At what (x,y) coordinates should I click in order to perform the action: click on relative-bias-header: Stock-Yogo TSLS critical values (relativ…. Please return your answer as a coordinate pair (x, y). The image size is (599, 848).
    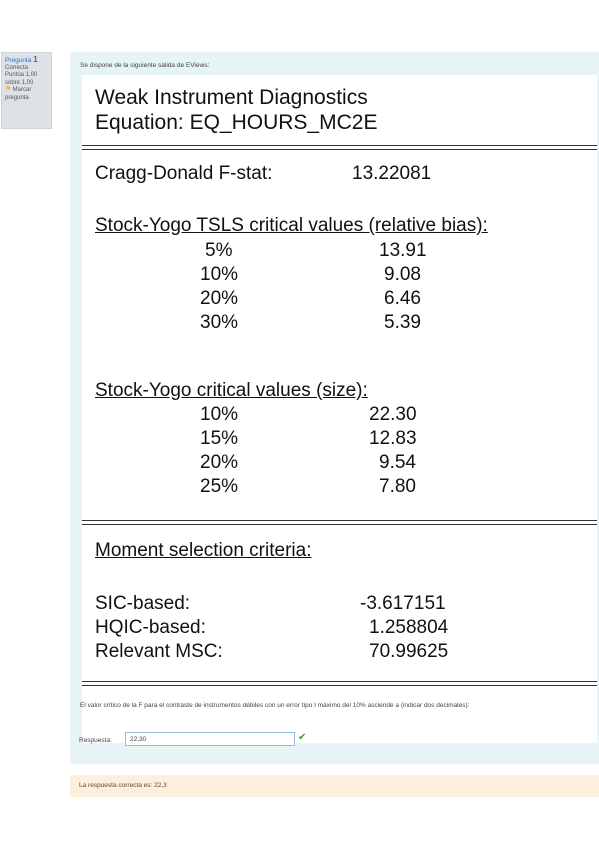
    Looking at the image, I should click on (291, 225).